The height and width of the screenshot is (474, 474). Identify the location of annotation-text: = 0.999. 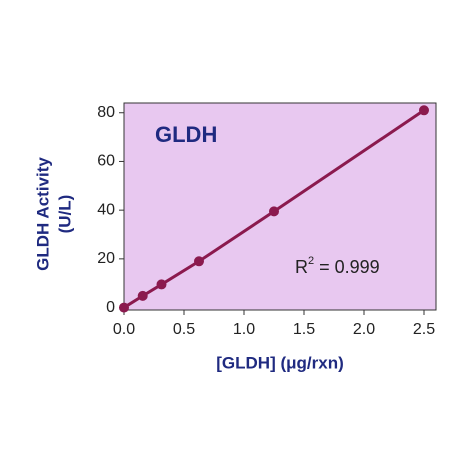
(349, 267).